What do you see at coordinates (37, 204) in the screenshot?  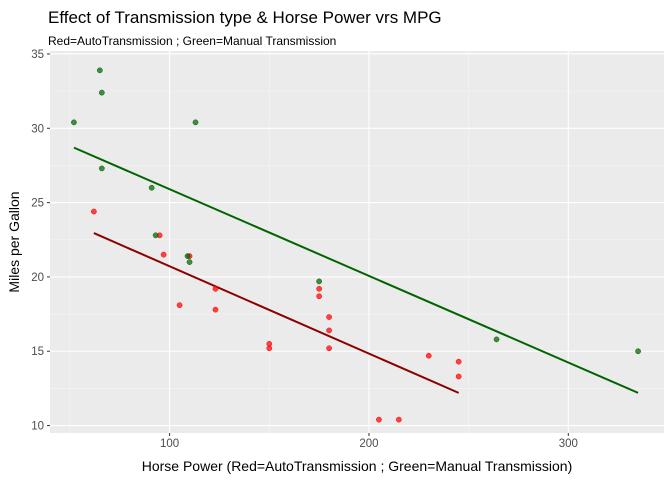 I see `y-tick-label: 25` at bounding box center [37, 204].